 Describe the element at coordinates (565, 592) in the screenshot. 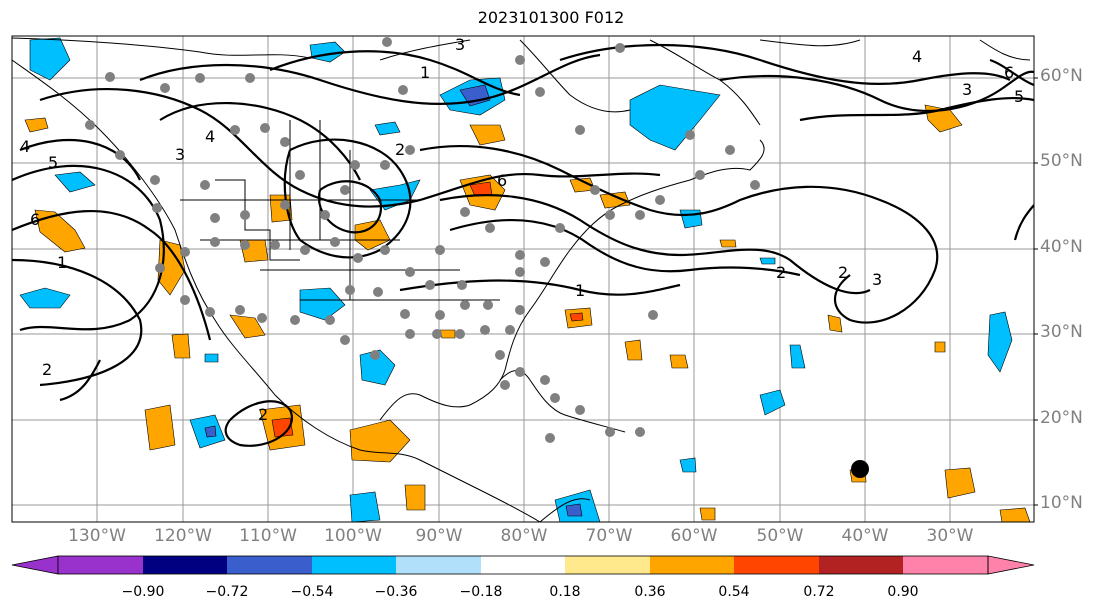

I see `colorbar-tick: 0.18` at that location.